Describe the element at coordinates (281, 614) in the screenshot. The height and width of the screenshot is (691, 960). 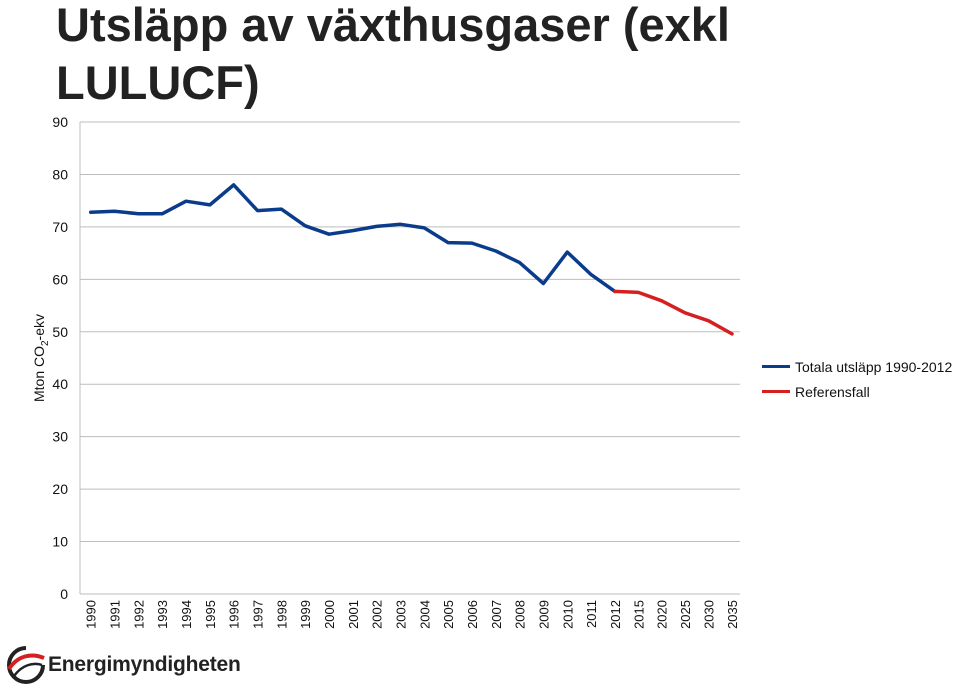
I see `x-tick-label-1998: 1998` at that location.